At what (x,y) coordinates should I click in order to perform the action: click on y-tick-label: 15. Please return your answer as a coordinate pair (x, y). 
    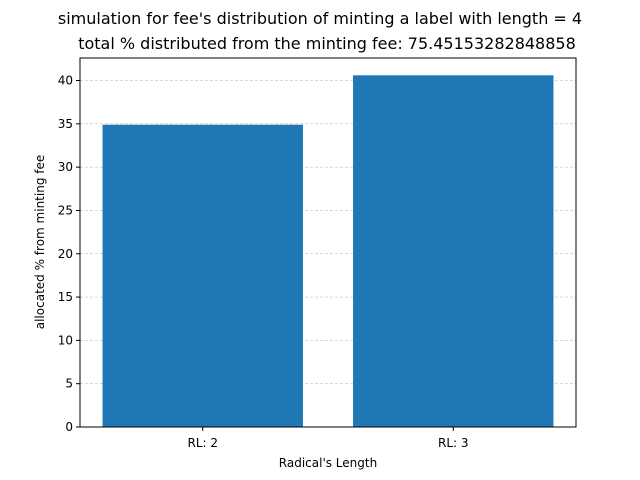
    Looking at the image, I should click on (65, 297).